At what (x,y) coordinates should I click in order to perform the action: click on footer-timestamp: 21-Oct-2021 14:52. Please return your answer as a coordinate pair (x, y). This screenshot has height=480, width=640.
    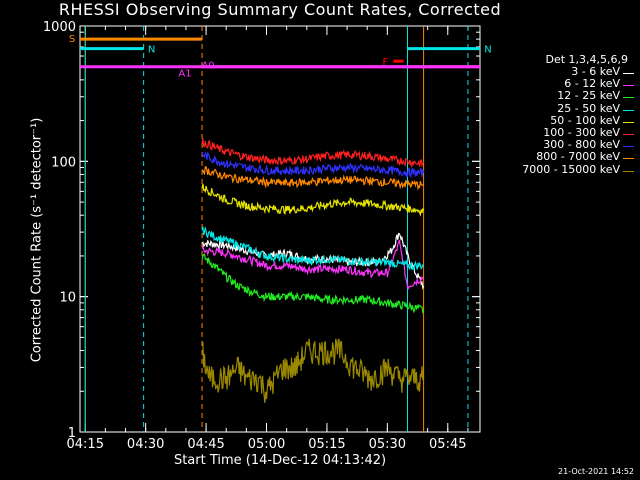
    Looking at the image, I should click on (596, 471).